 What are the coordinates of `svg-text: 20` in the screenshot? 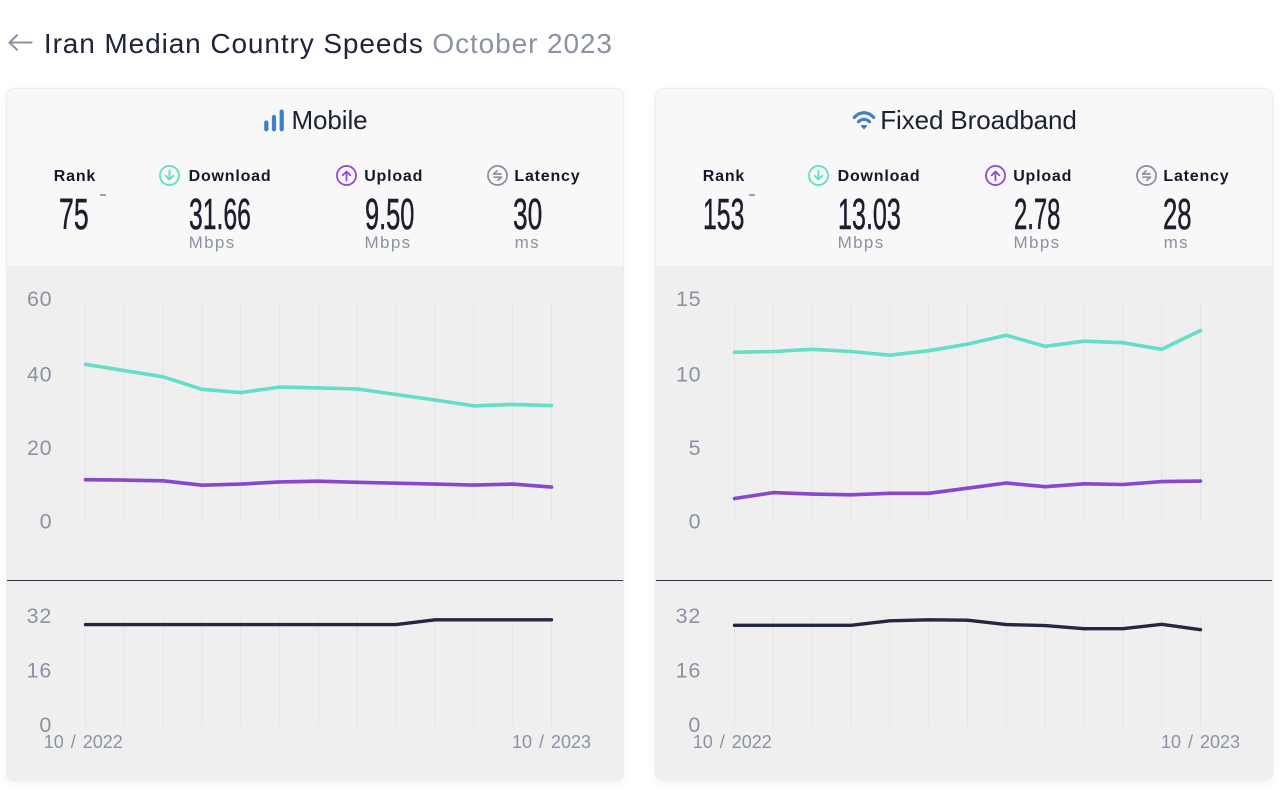 It's located at (39, 448).